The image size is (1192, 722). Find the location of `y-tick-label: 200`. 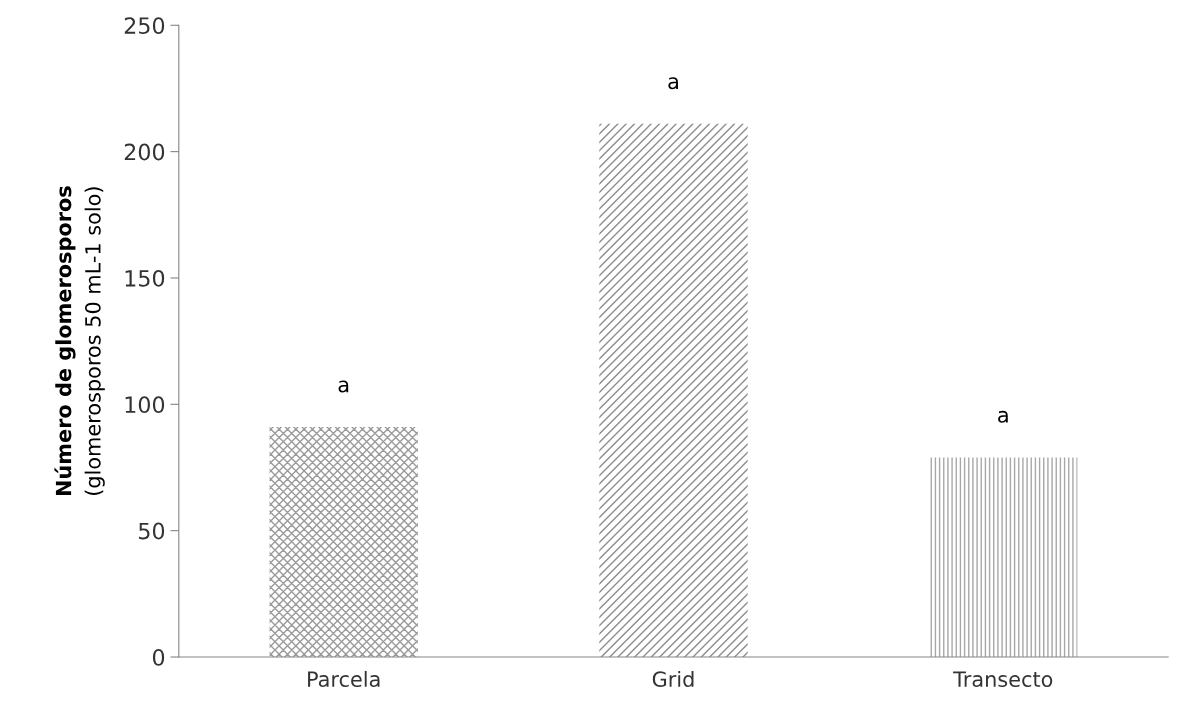

y-tick-label: 200 is located at coordinates (144, 152).